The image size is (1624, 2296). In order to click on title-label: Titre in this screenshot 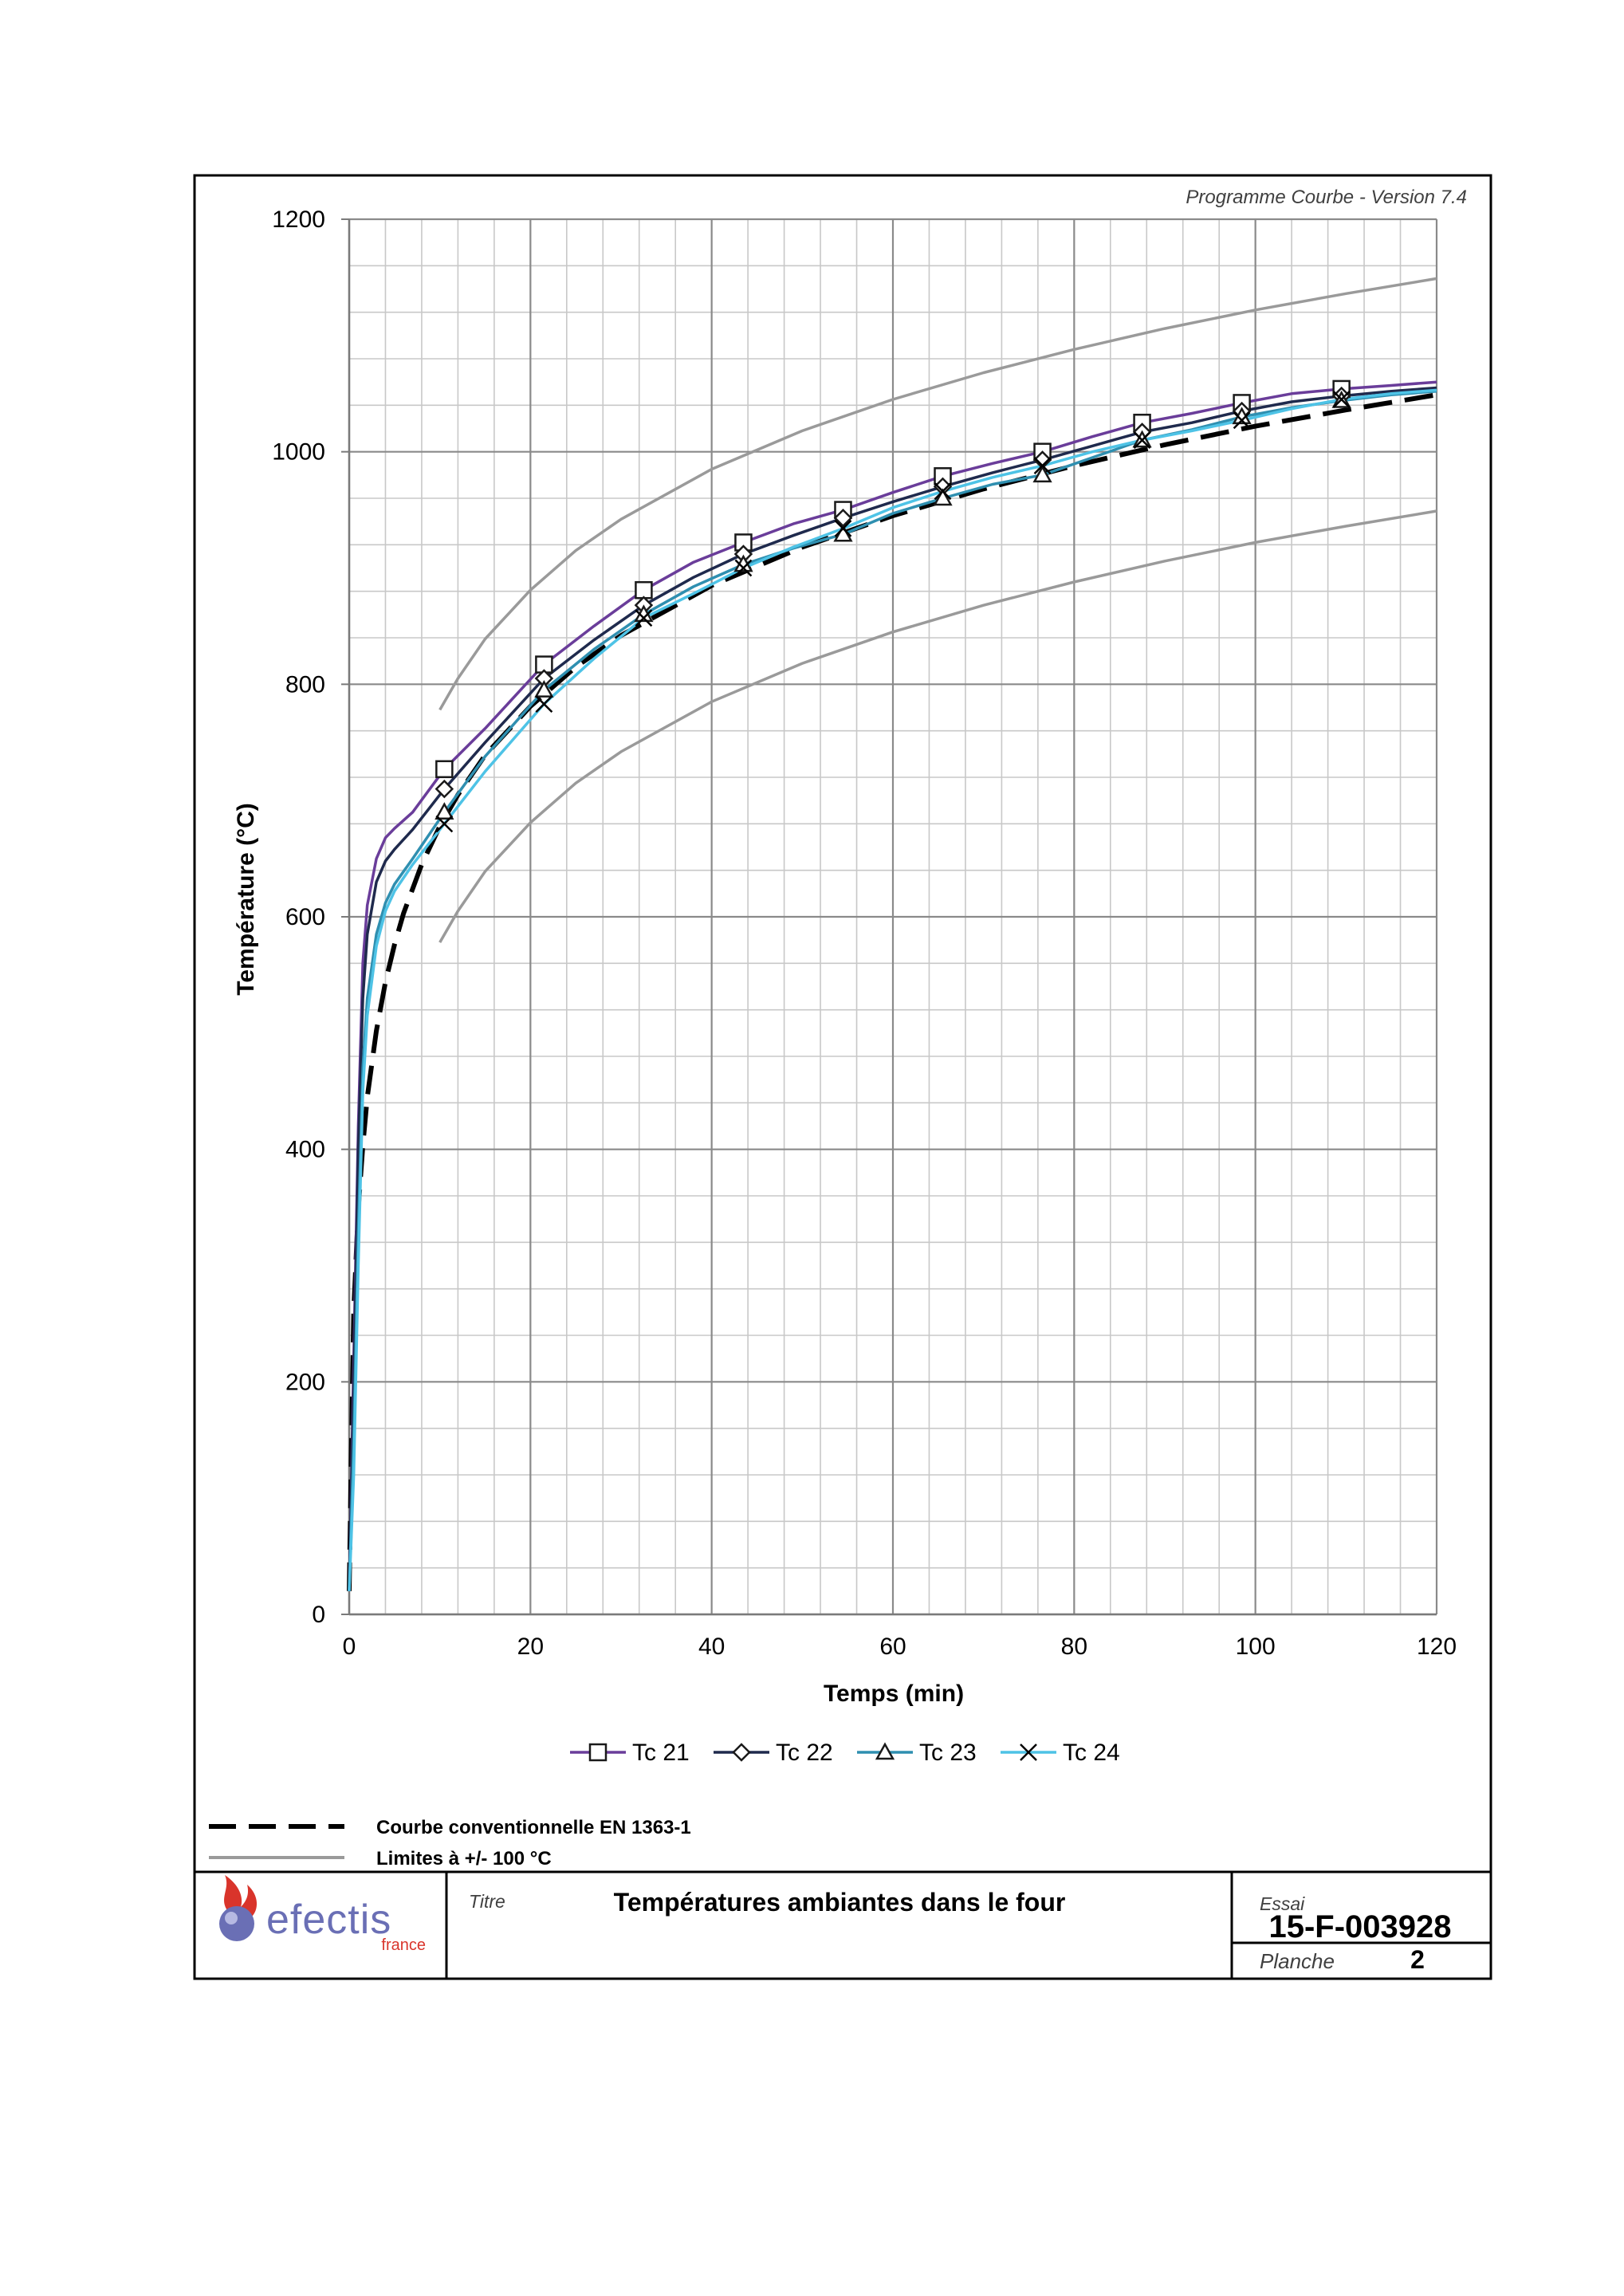, I will do `click(487, 1901)`.